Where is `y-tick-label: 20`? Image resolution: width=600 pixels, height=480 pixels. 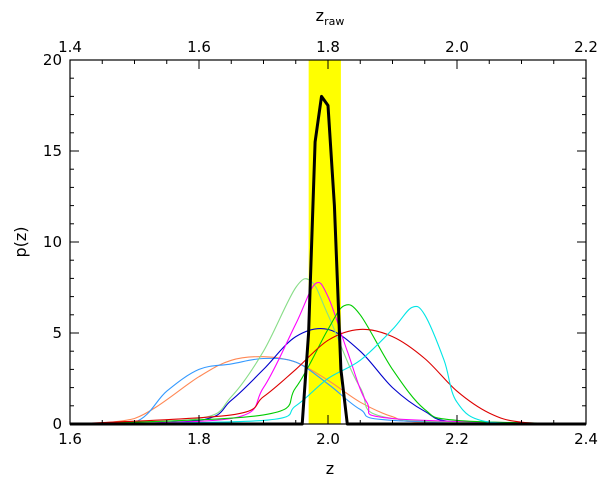 y-tick-label: 20 is located at coordinates (52, 60).